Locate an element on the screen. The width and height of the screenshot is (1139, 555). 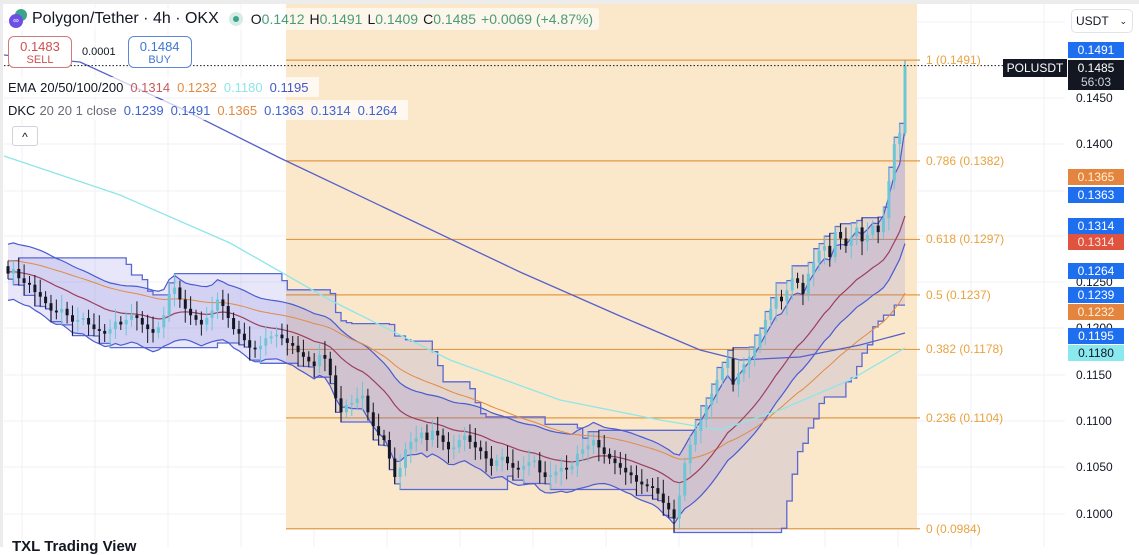
ohlc-high: H0.1491 is located at coordinates (336, 19).